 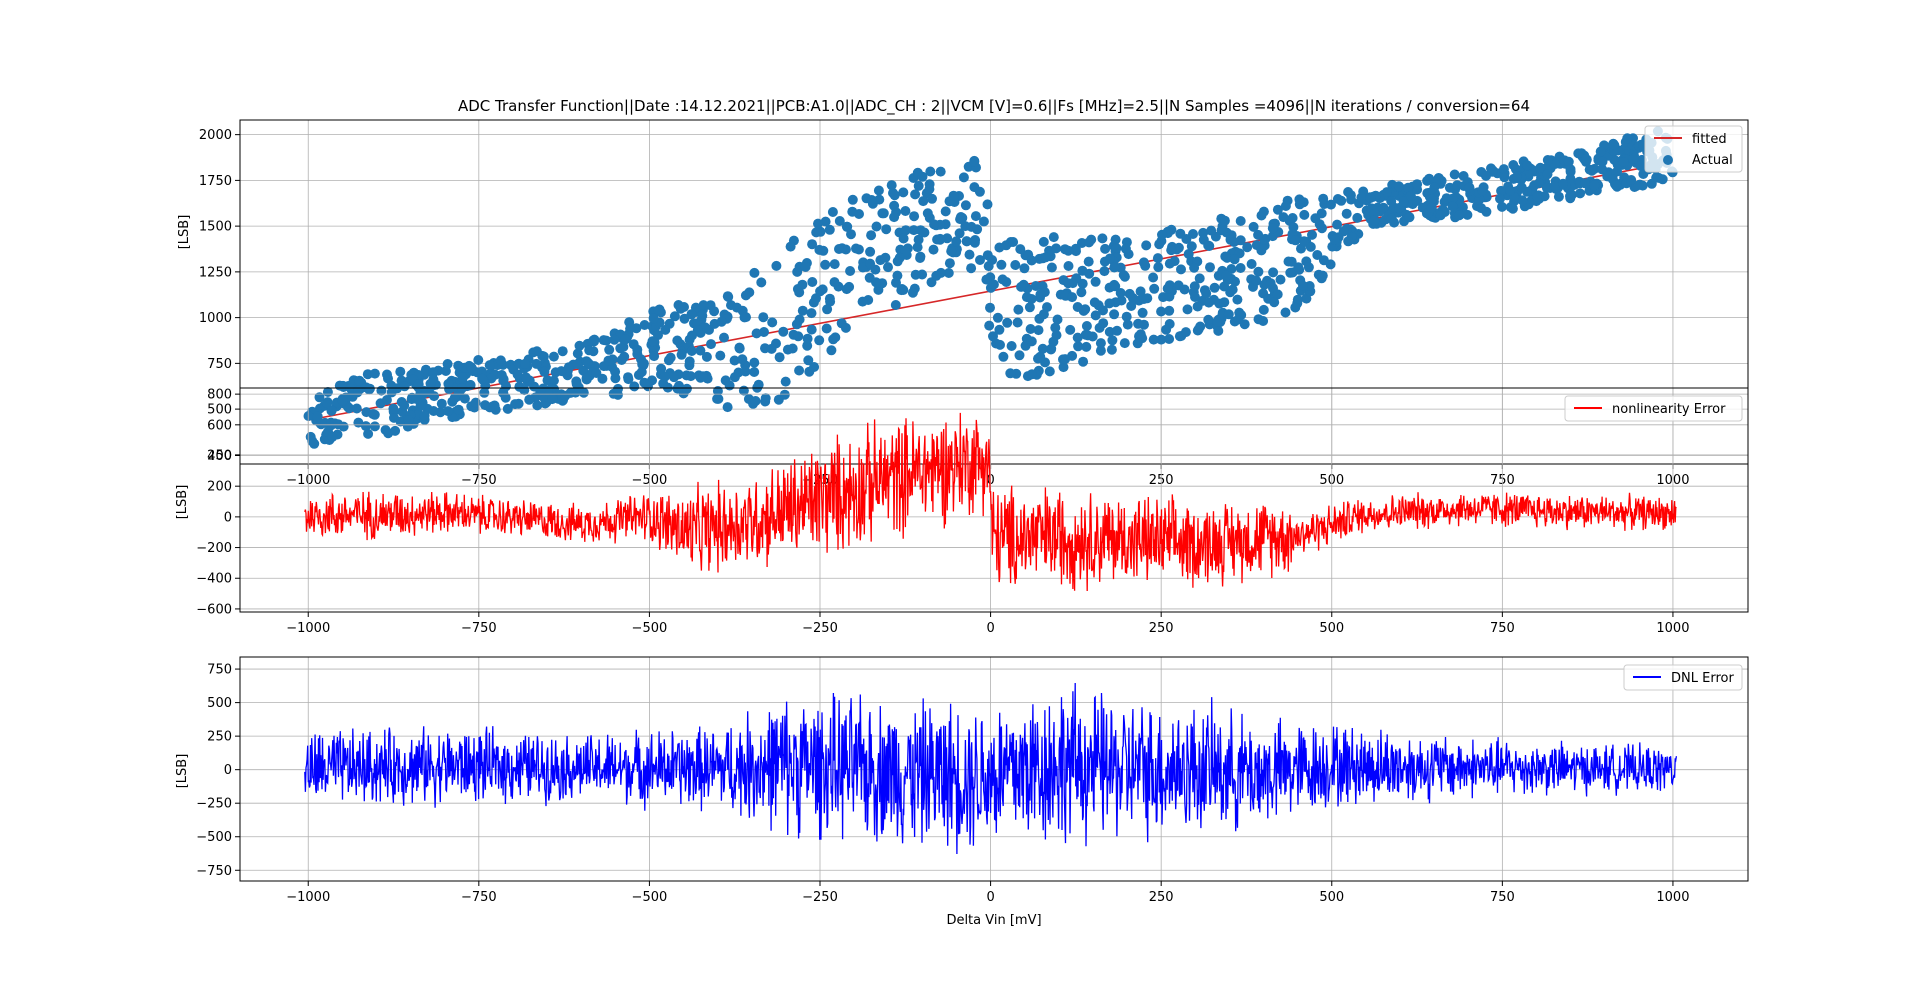 What do you see at coordinates (219, 395) in the screenshot?
I see `y-tick-label: 800` at bounding box center [219, 395].